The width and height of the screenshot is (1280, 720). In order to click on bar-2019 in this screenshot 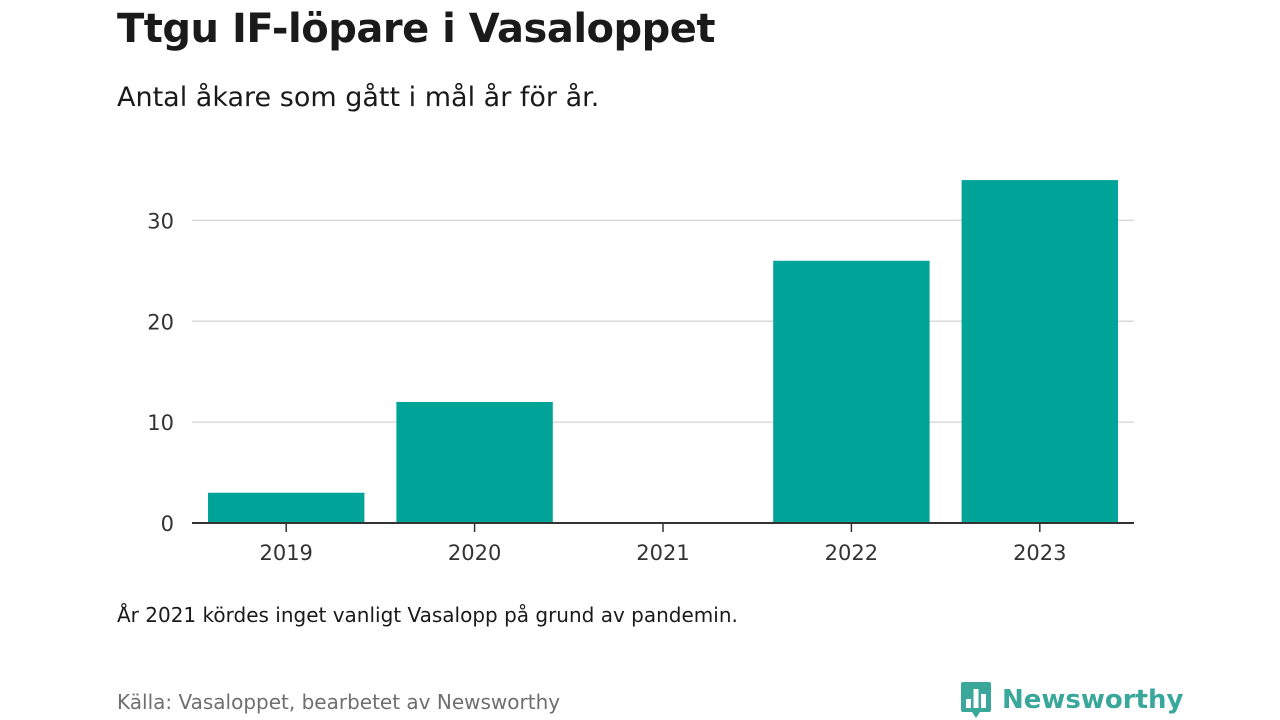, I will do `click(286, 507)`.